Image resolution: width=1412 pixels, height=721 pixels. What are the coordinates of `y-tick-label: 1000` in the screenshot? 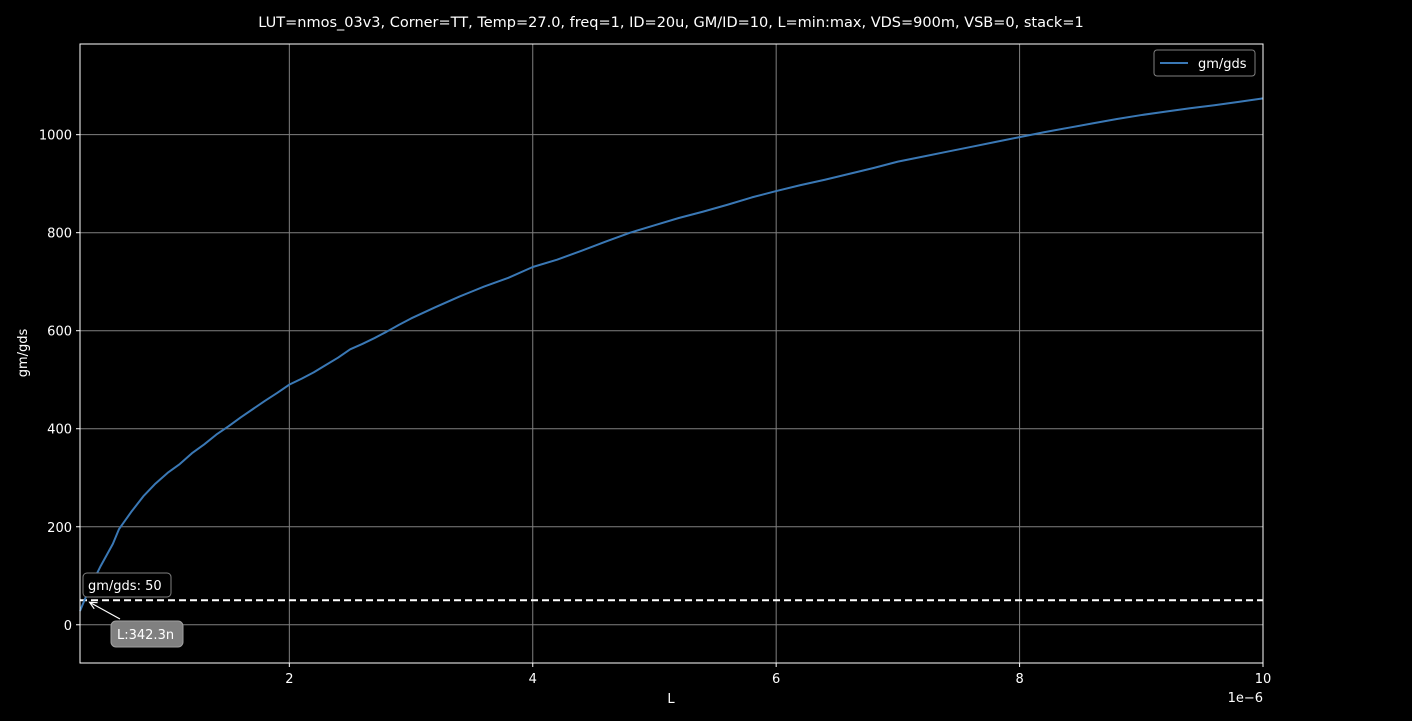 It's located at (55, 136).